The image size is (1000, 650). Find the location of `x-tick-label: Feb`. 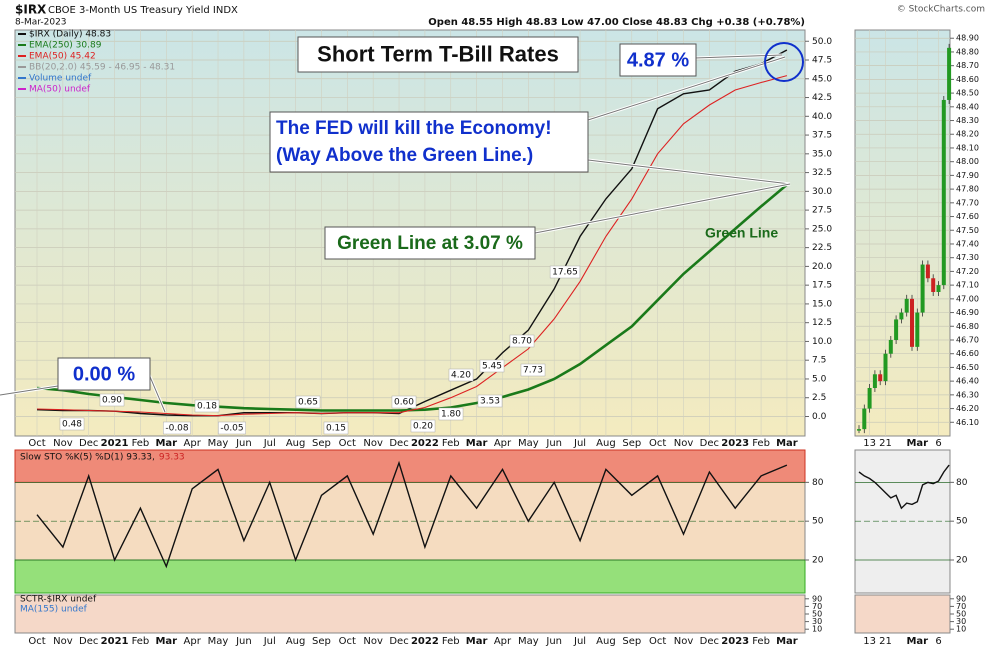

x-tick-label: Feb is located at coordinates (141, 641).